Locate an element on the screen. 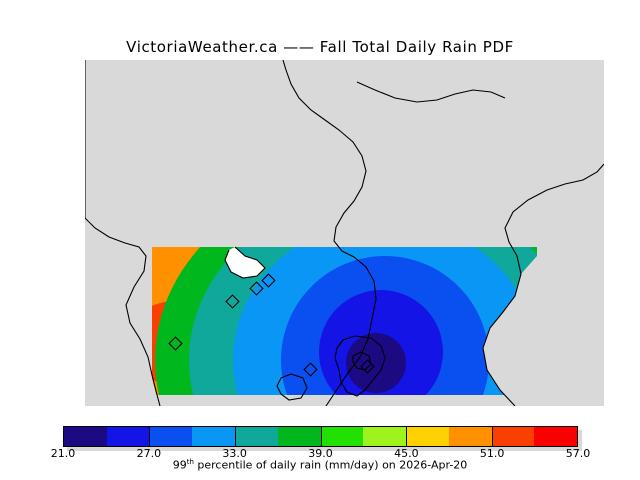  colorbar-tick-label-5: 51.0 is located at coordinates (492, 453).